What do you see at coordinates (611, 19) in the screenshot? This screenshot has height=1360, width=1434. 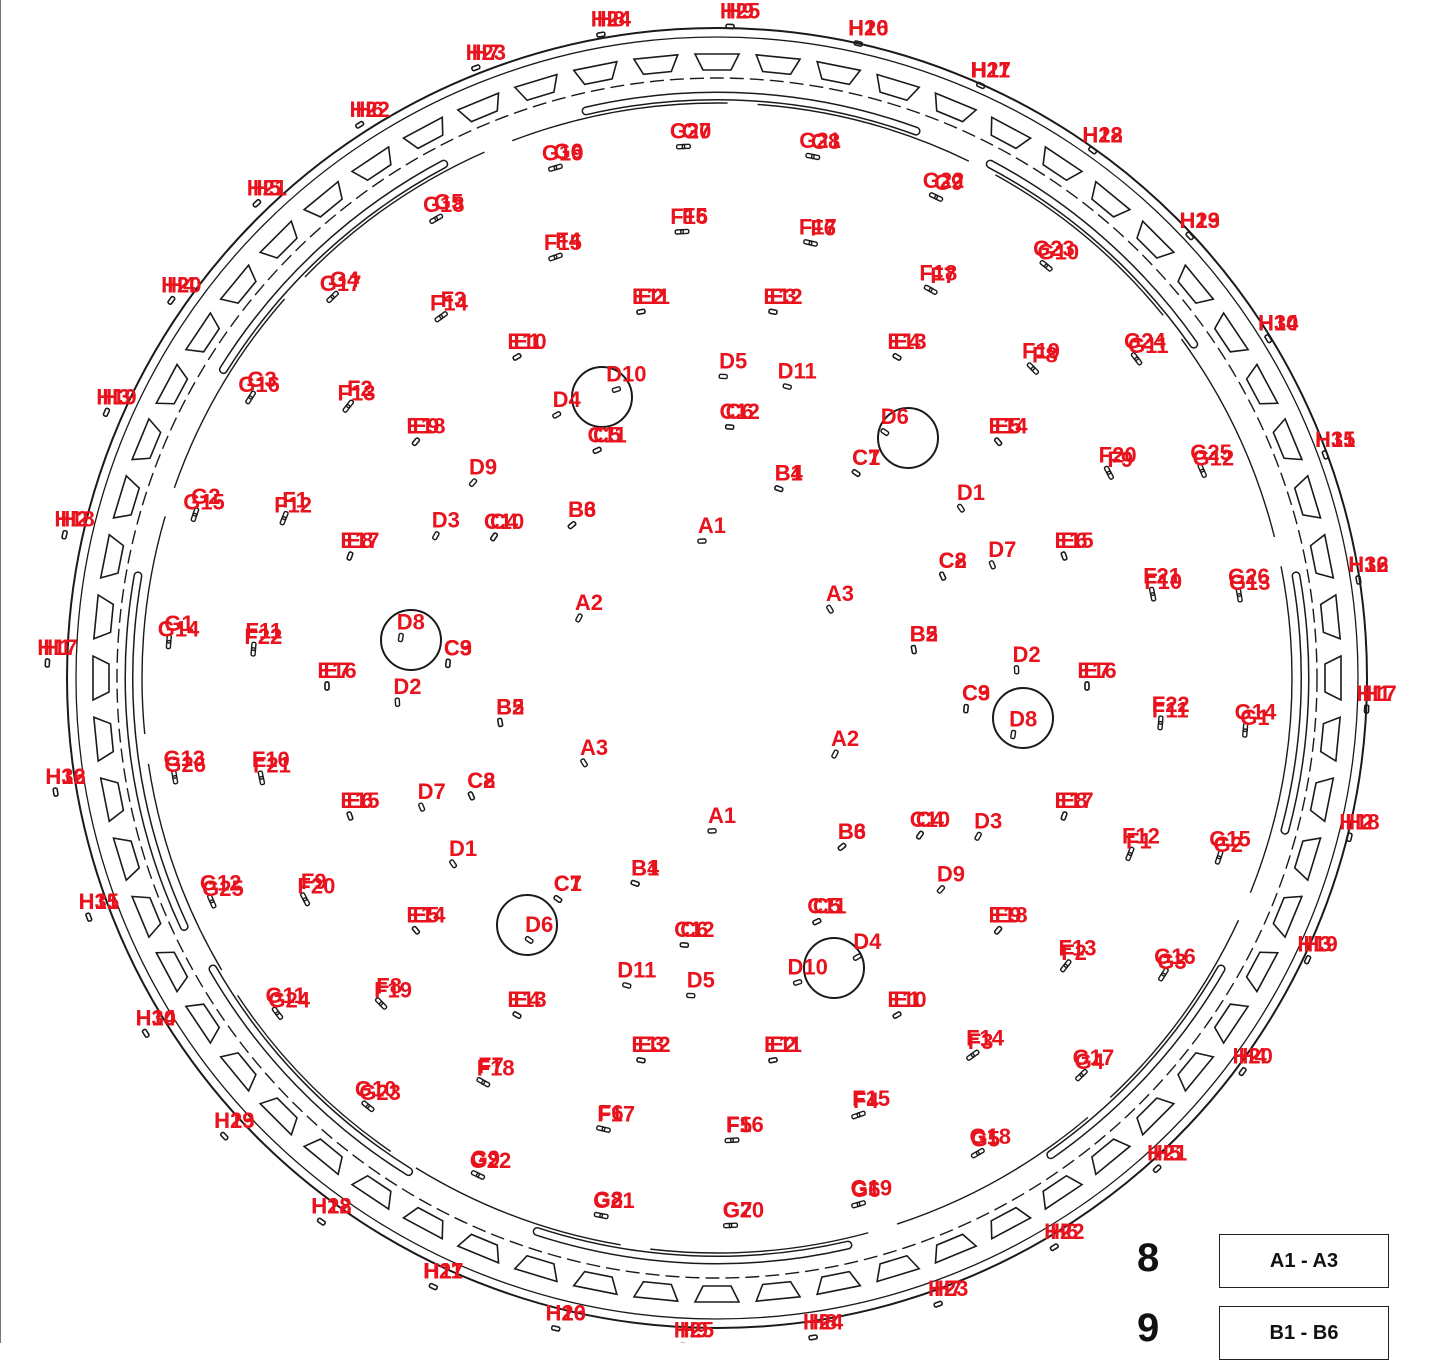 I see `ring-h-inner-label-h24: H24` at bounding box center [611, 19].